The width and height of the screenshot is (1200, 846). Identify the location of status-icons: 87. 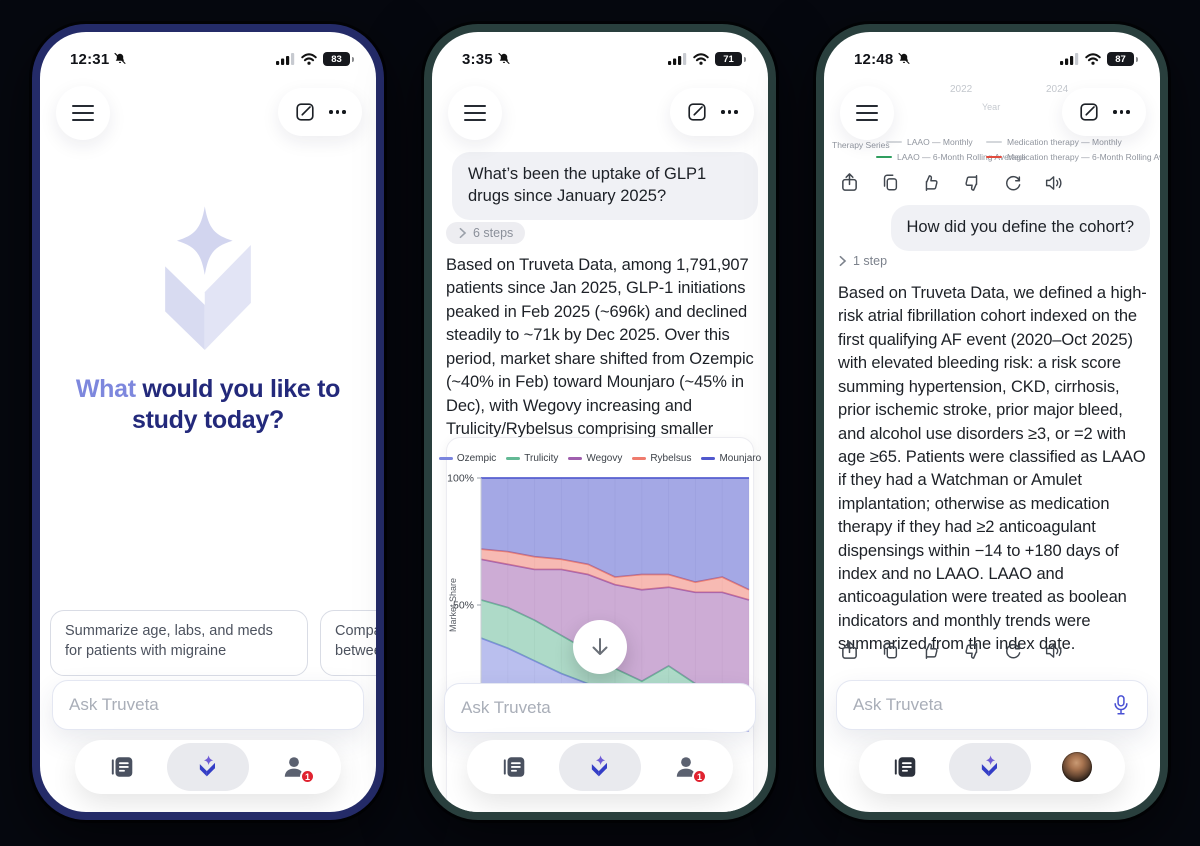
(1099, 59).